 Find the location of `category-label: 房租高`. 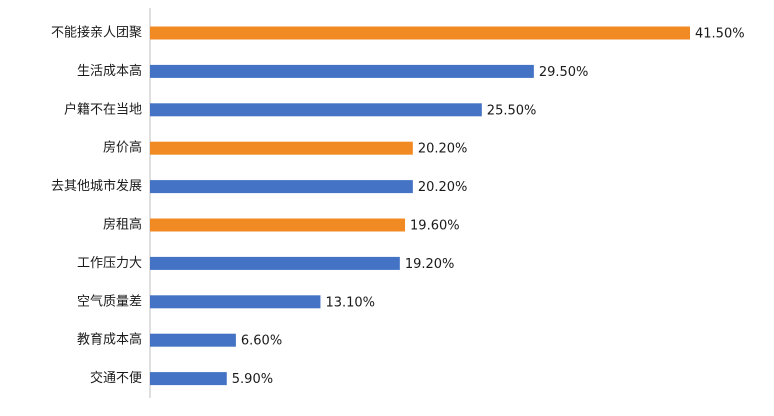

category-label: 房租高 is located at coordinates (122, 225).